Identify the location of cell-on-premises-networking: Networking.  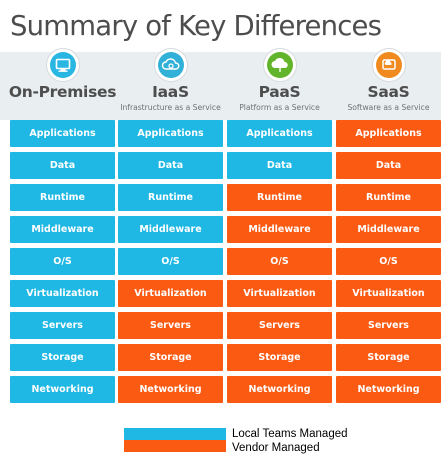
(62, 389).